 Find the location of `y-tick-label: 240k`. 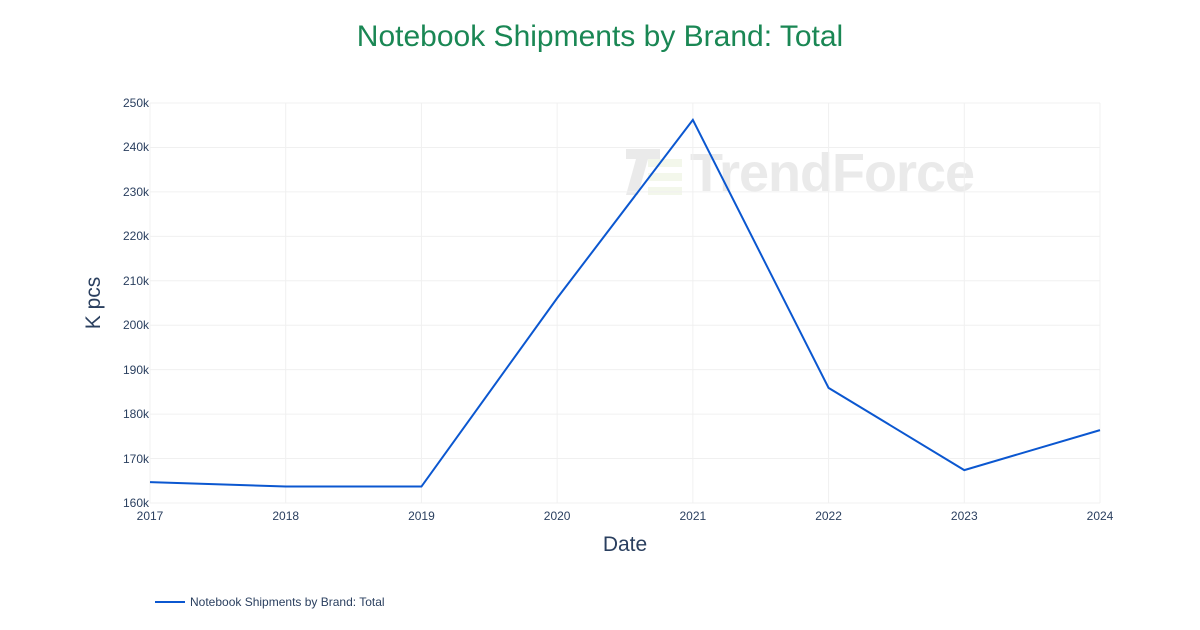

y-tick-label: 240k is located at coordinates (135, 147).